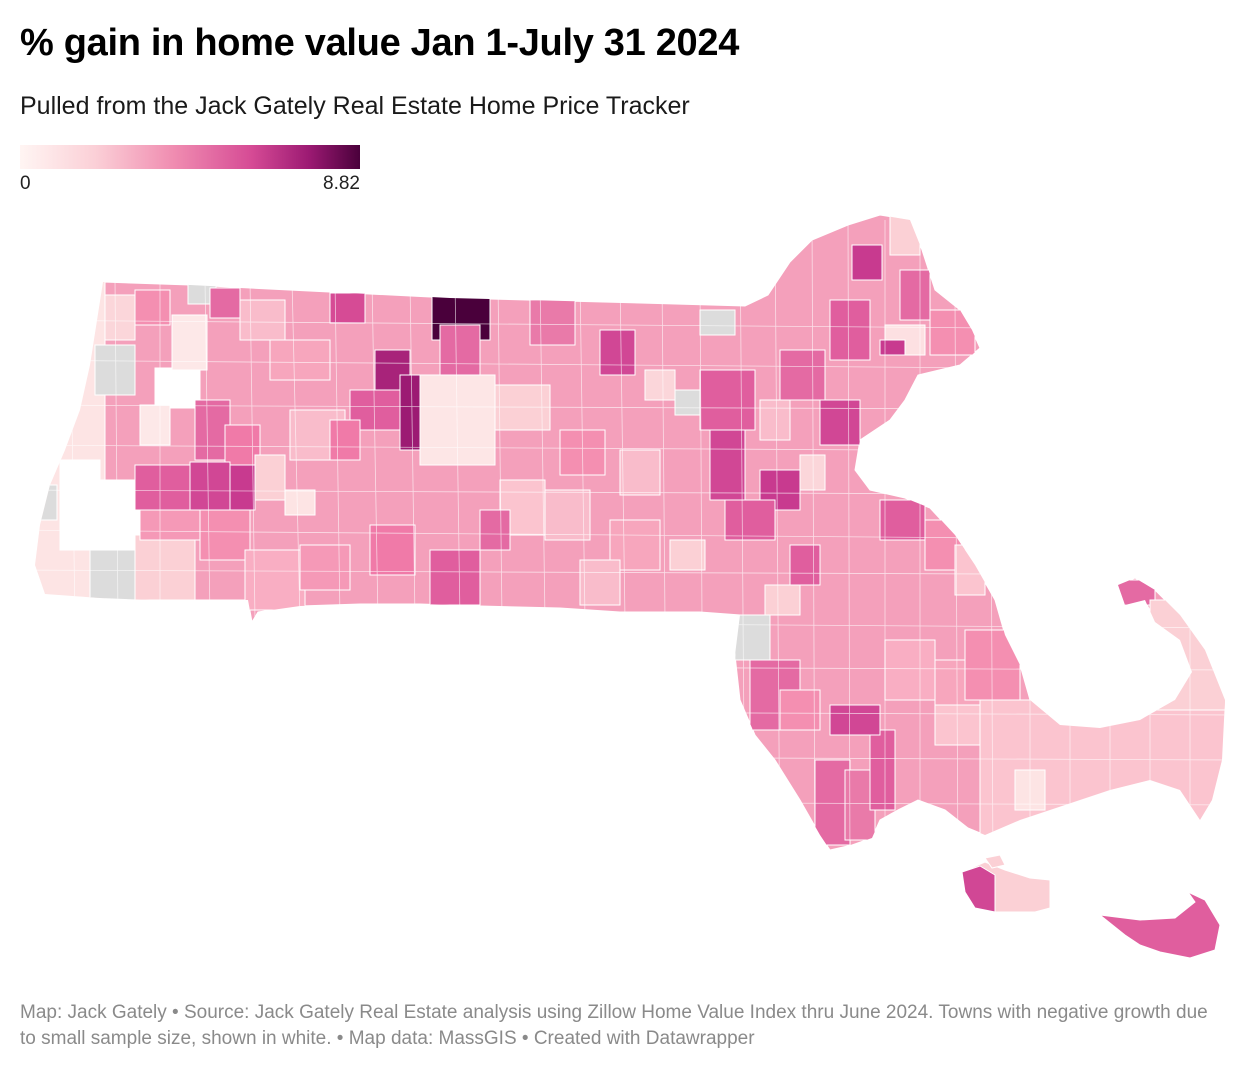 The image size is (1244, 1072). I want to click on legend-max-label: 8.82, so click(341, 183).